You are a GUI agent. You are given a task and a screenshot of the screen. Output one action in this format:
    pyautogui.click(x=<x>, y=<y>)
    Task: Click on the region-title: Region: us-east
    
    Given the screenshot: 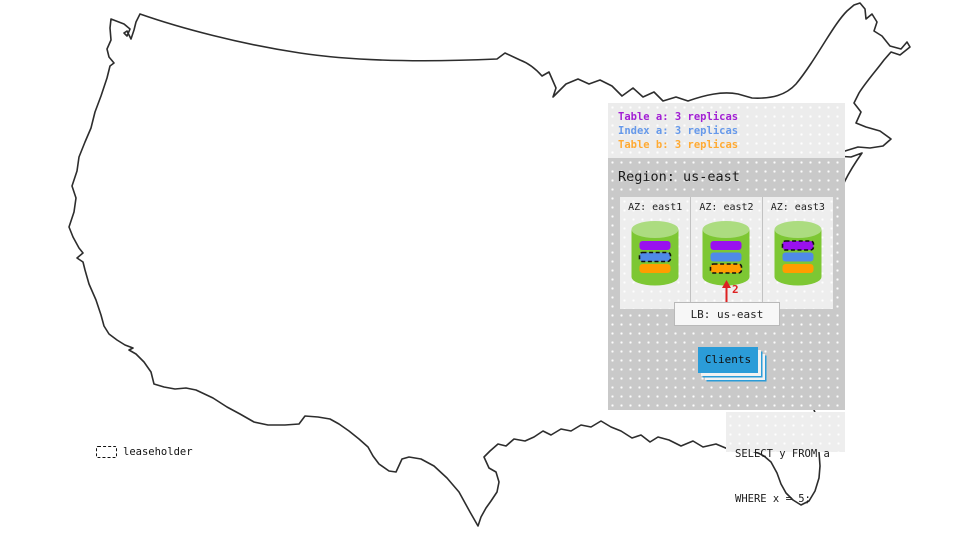 What is the action you would take?
    pyautogui.click(x=679, y=177)
    